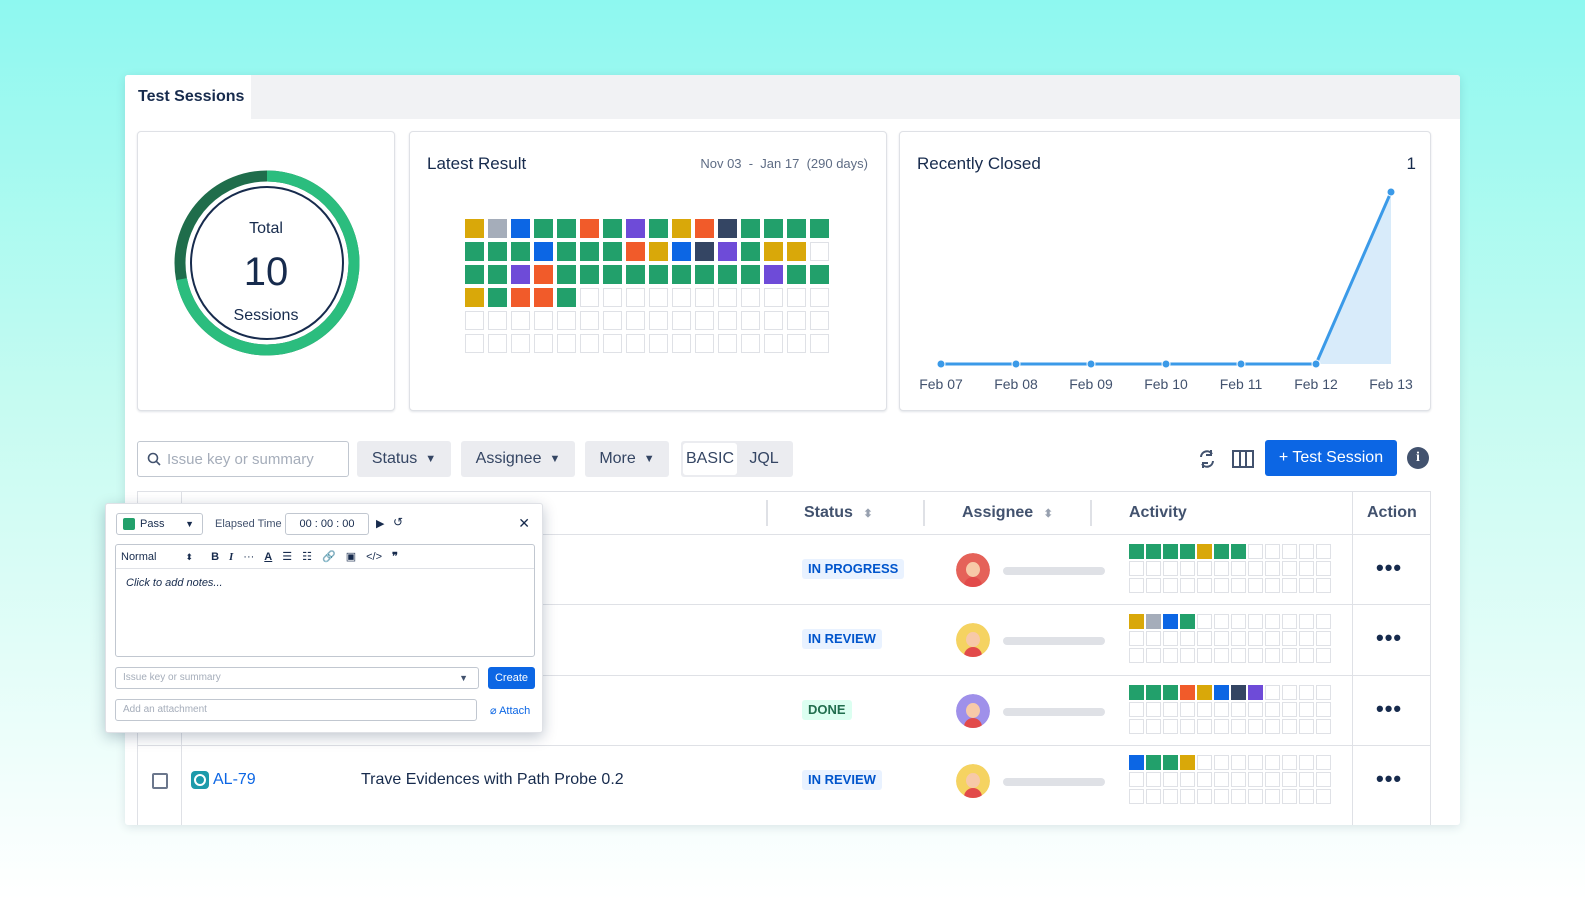 Image resolution: width=1585 pixels, height=900 pixels. What do you see at coordinates (784, 569) in the screenshot?
I see `table-row: IN PROGRESS •••` at bounding box center [784, 569].